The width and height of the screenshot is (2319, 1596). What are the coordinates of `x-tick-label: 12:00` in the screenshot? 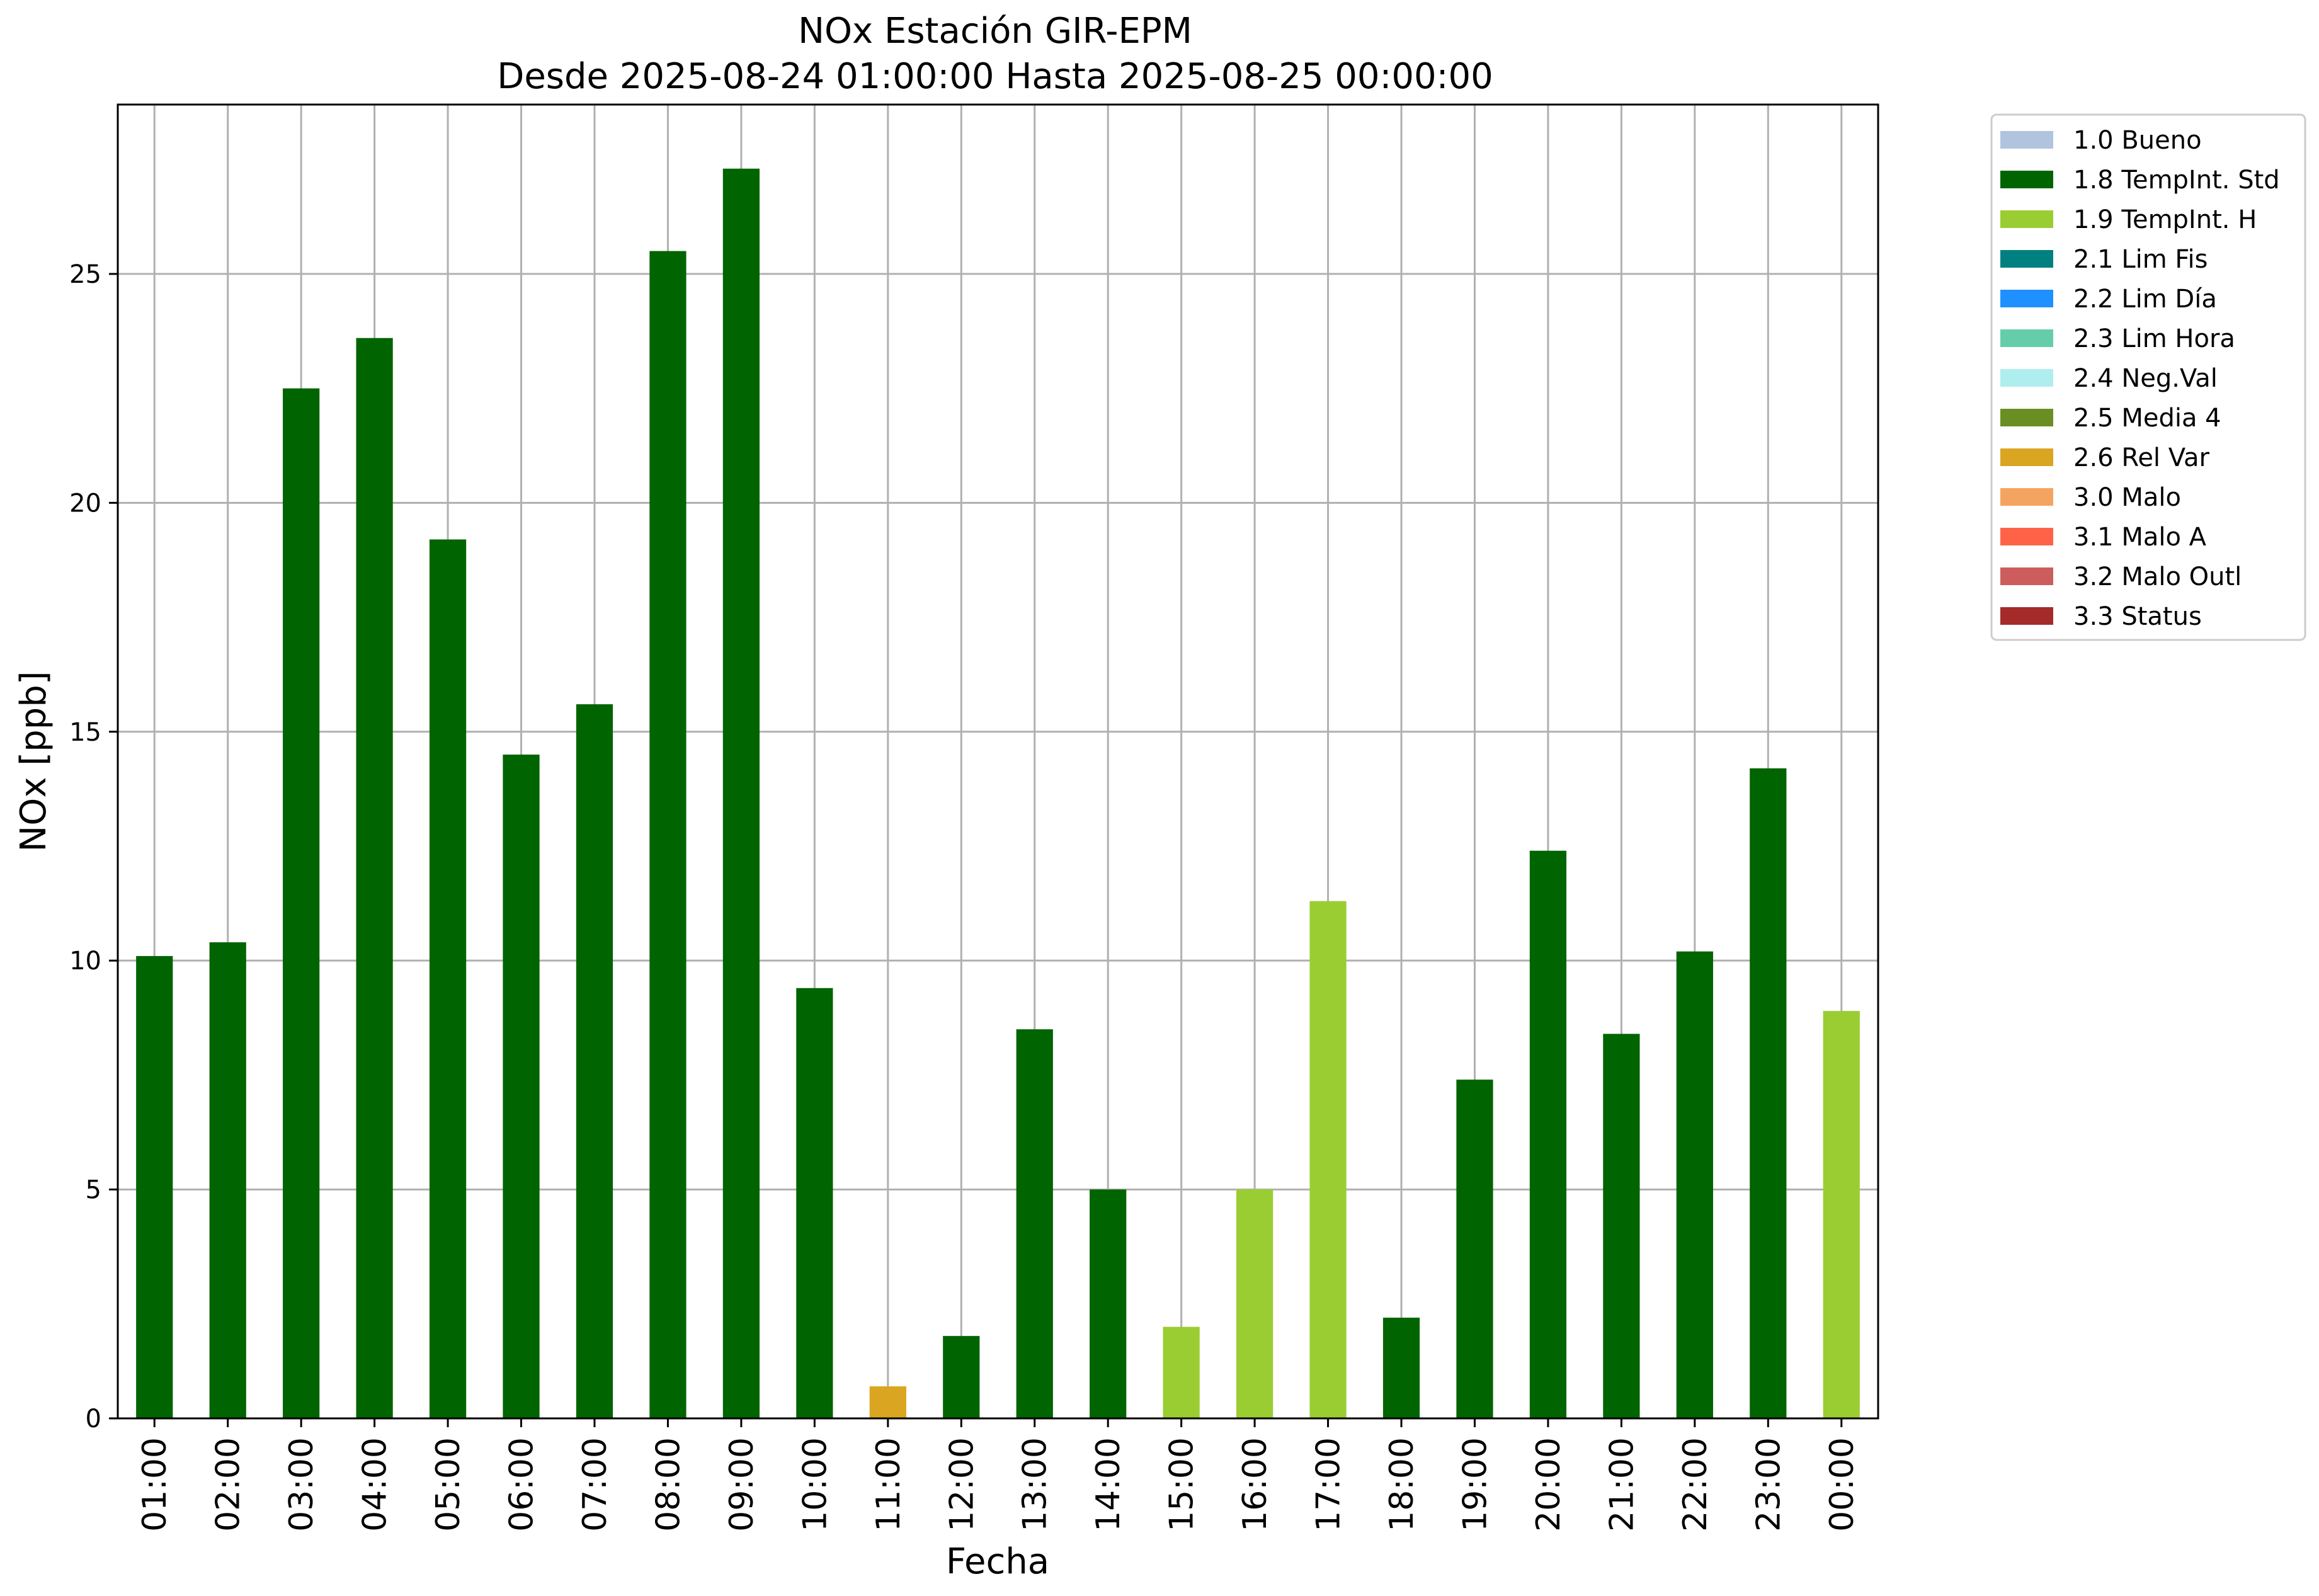 It's located at (962, 1484).